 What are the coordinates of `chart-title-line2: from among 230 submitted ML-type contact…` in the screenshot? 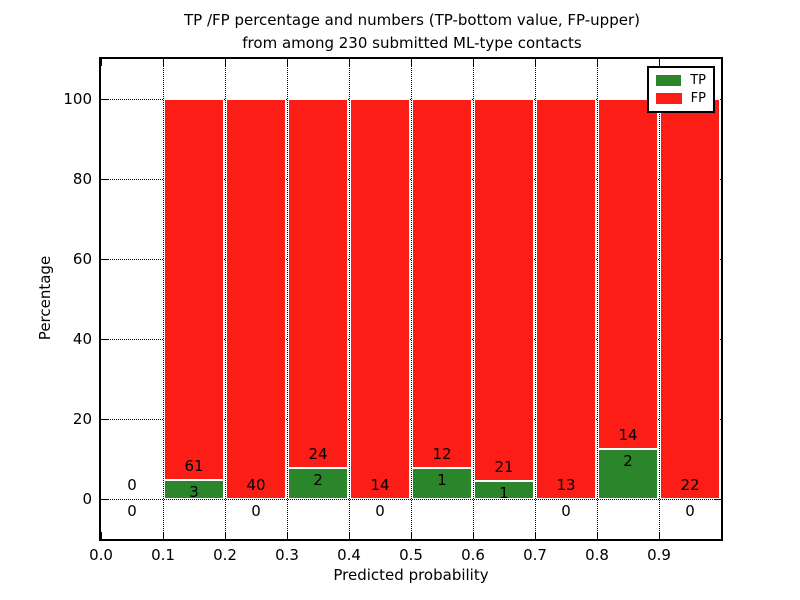 It's located at (412, 43).